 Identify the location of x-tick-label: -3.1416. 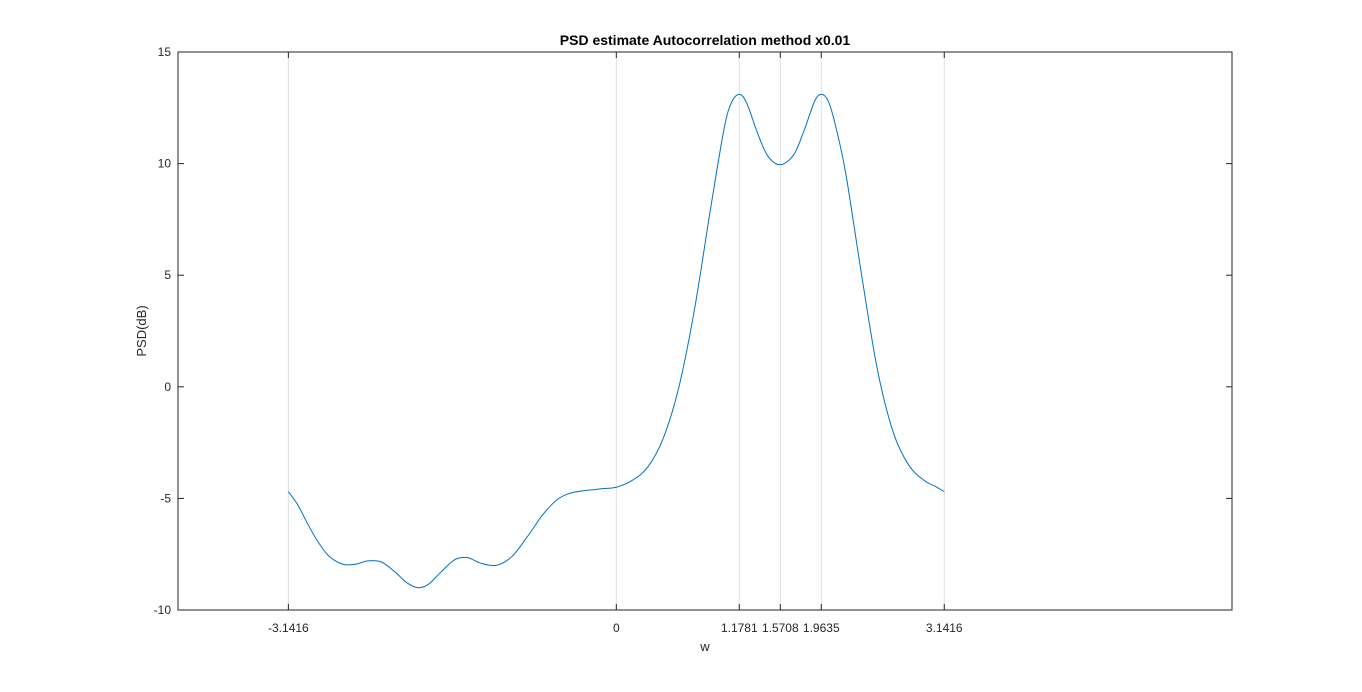
(288, 628).